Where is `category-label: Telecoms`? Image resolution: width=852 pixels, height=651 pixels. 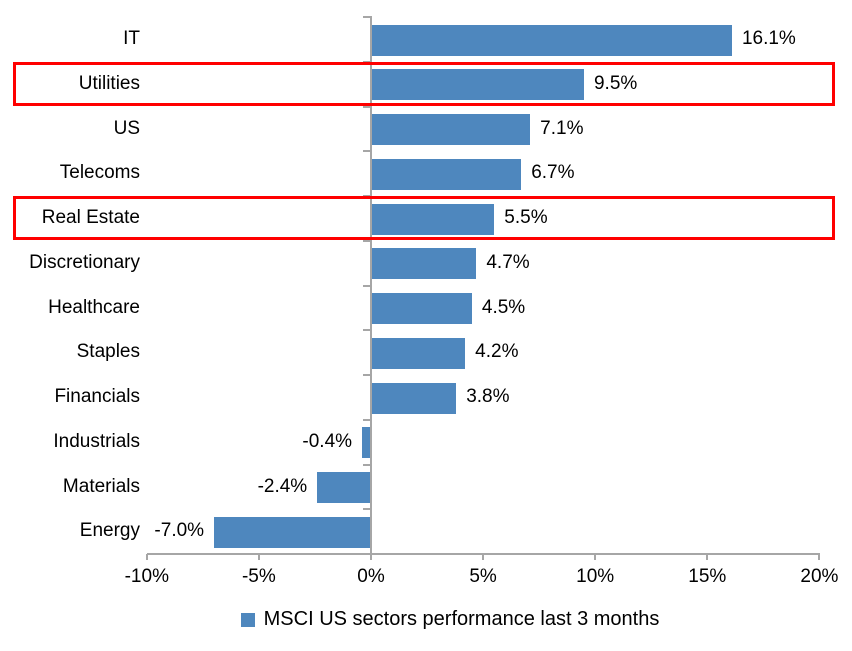 category-label: Telecoms is located at coordinates (99, 173).